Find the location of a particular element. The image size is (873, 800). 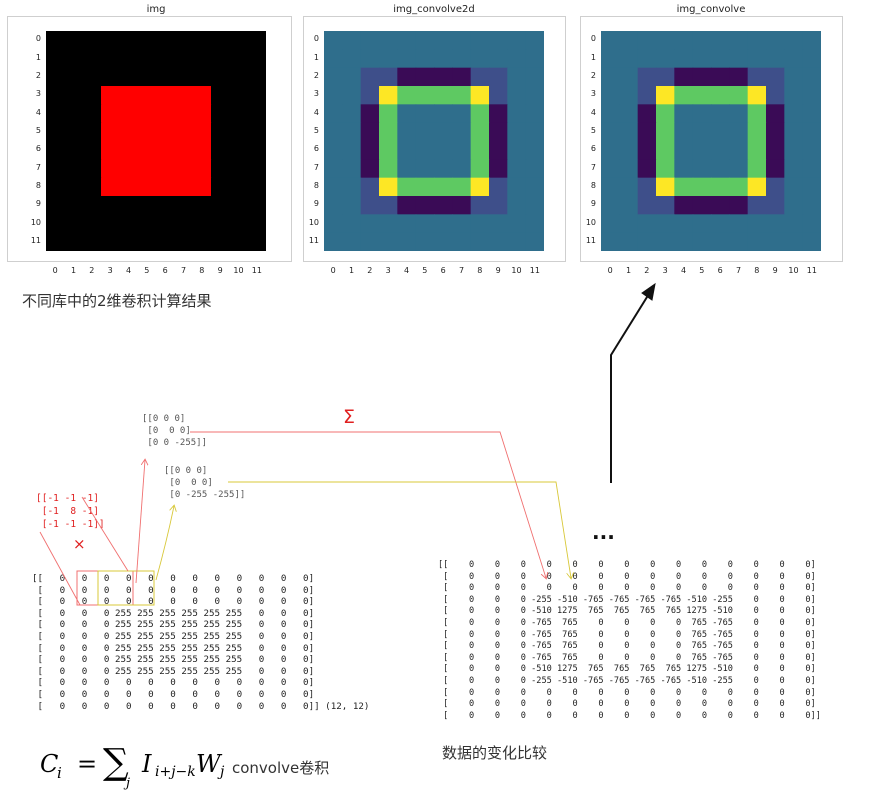

red-window-box is located at coordinates (105, 588).